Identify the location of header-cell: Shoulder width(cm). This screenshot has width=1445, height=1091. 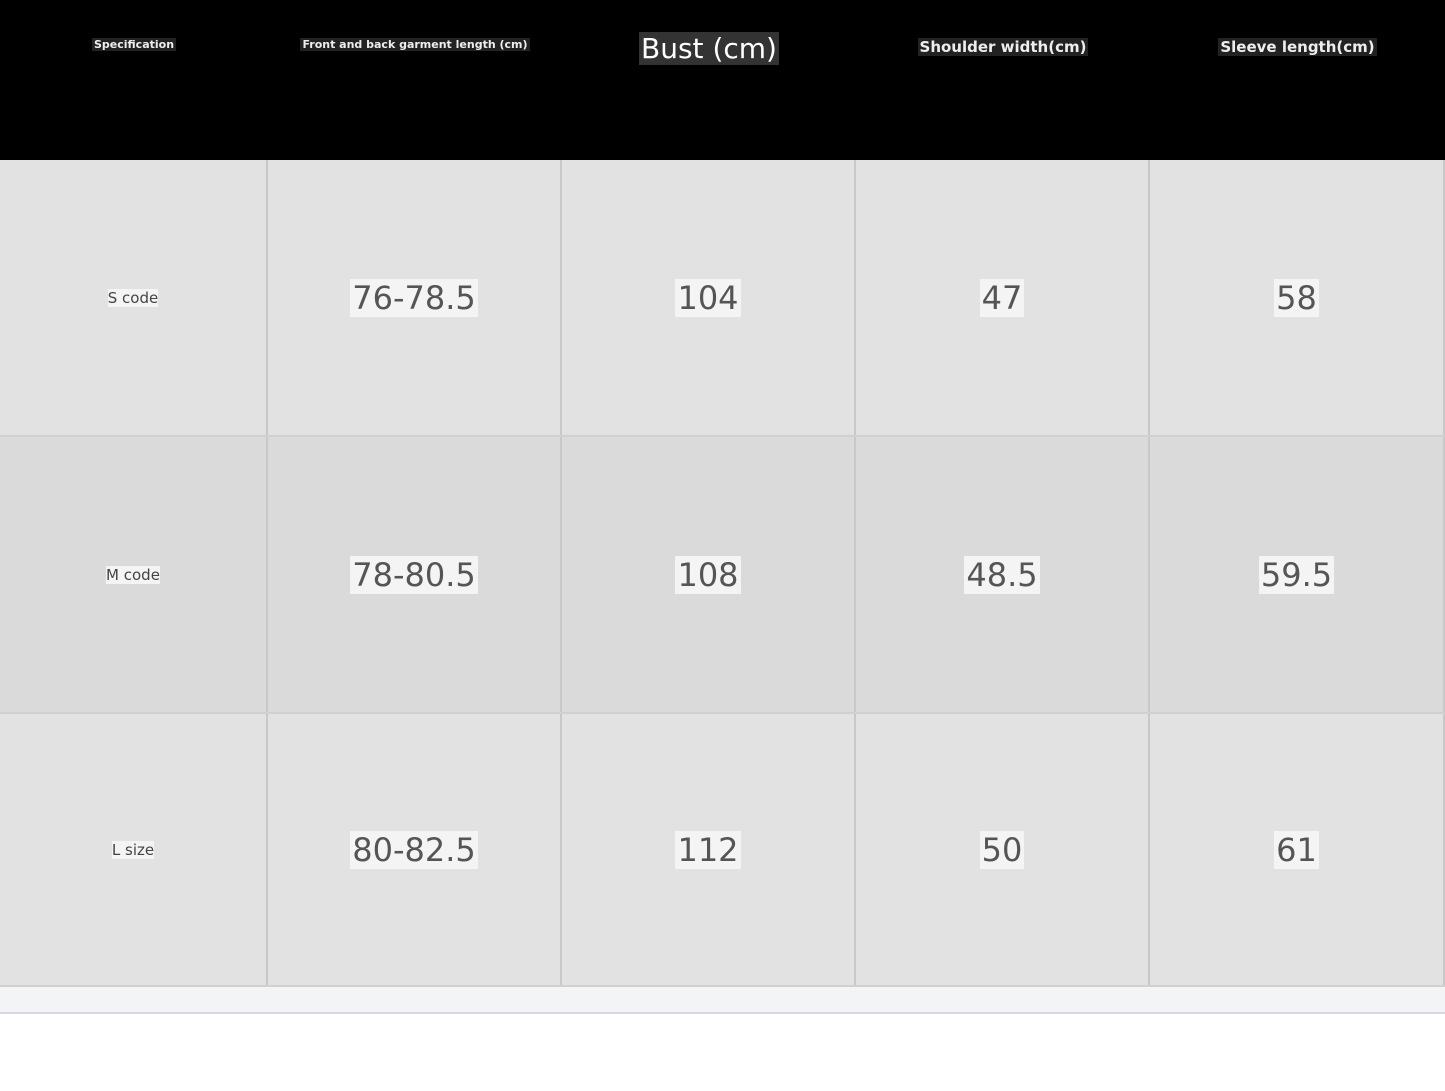
(1003, 80).